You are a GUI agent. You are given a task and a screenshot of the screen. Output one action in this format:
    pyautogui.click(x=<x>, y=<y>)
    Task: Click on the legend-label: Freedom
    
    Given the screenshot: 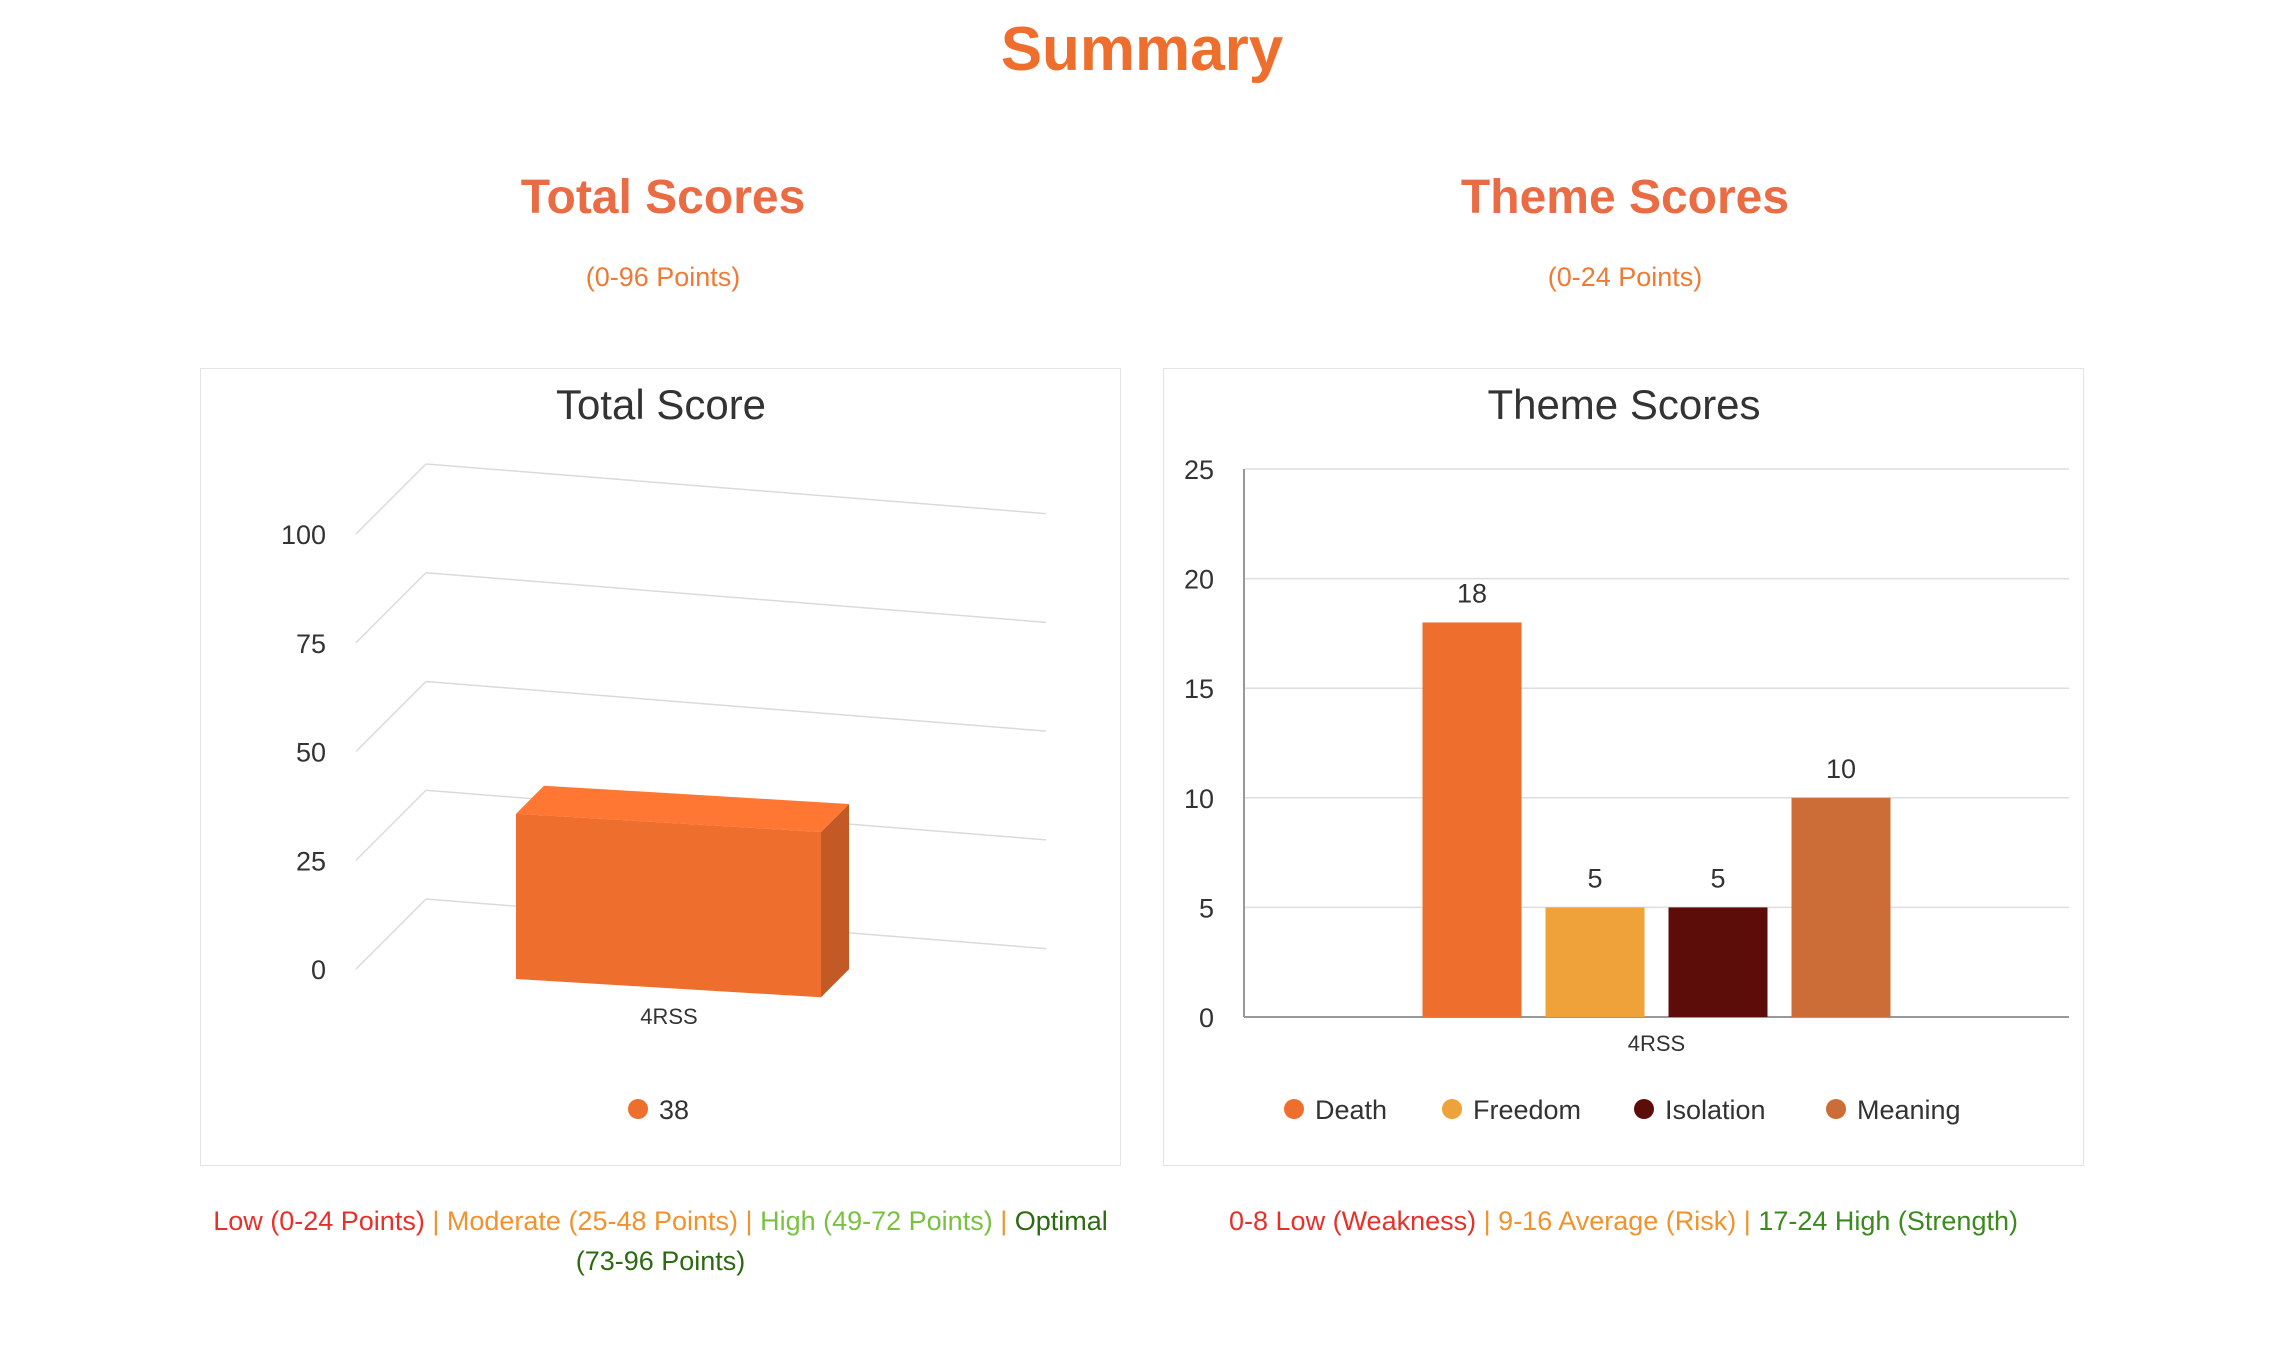 What is the action you would take?
    pyautogui.click(x=1527, y=1110)
    